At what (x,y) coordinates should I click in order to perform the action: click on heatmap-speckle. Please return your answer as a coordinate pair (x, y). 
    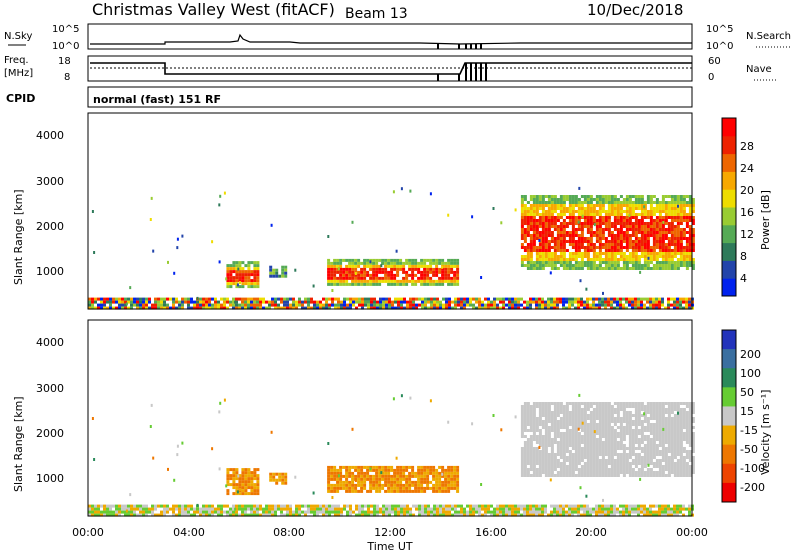
    Looking at the image, I should click on (174, 273).